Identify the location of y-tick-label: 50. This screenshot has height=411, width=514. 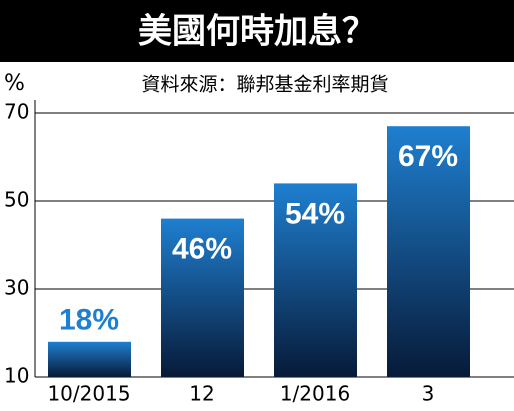
(16, 200).